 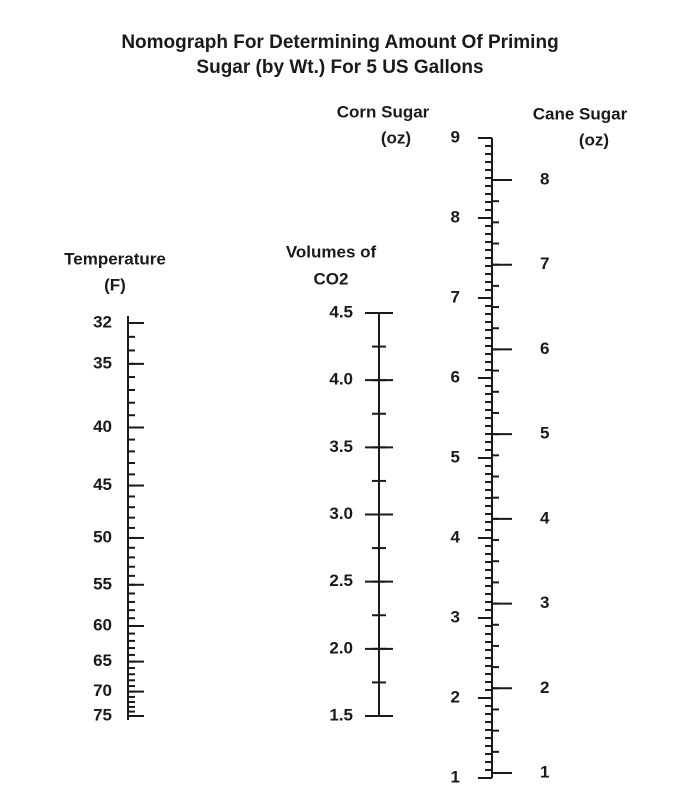 What do you see at coordinates (341, 311) in the screenshot?
I see `tick-label: 4.5` at bounding box center [341, 311].